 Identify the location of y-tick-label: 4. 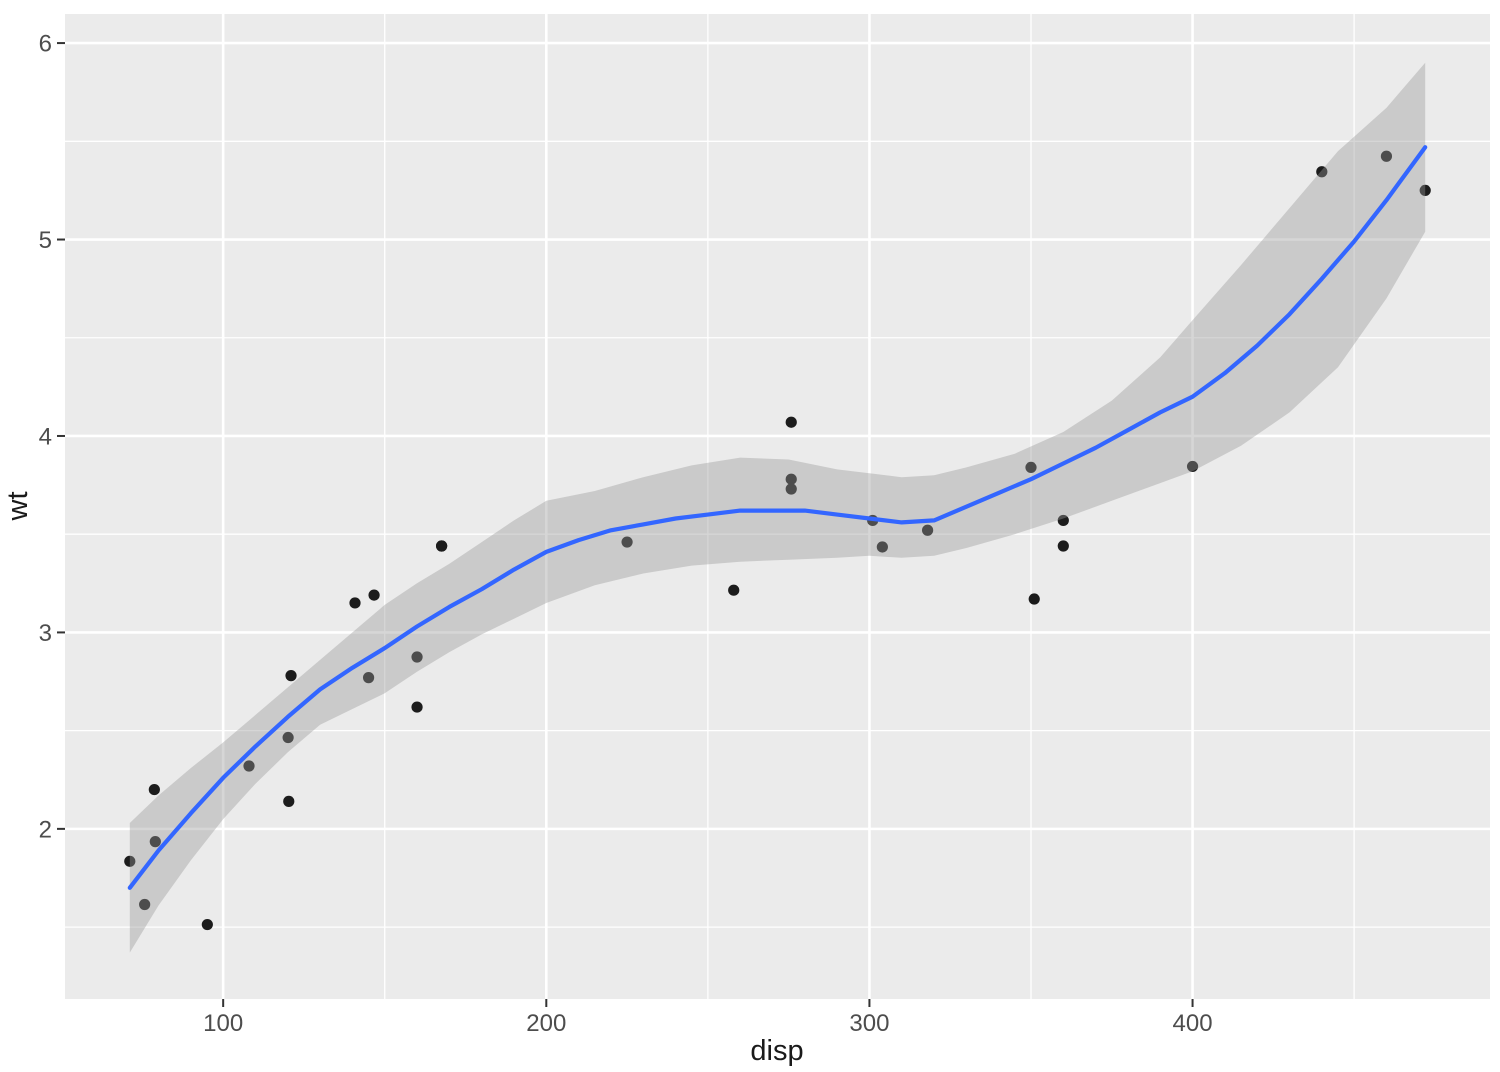
(45, 436).